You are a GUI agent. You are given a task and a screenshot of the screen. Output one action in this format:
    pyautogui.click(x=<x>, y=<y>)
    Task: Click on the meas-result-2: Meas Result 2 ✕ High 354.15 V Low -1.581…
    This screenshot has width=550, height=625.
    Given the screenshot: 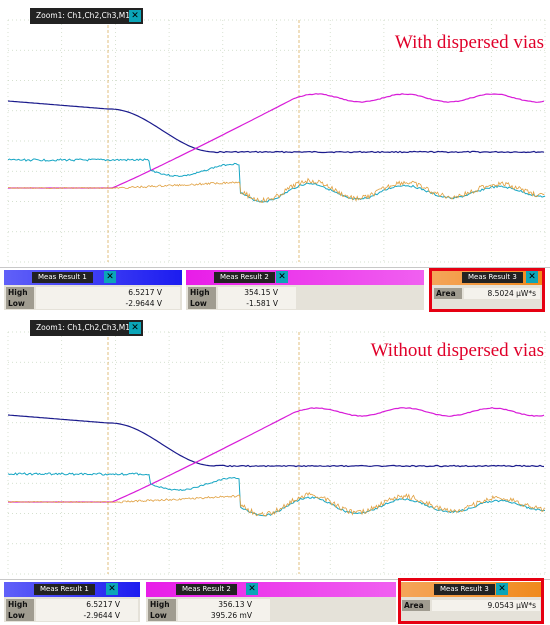 What is the action you would take?
    pyautogui.click(x=305, y=290)
    